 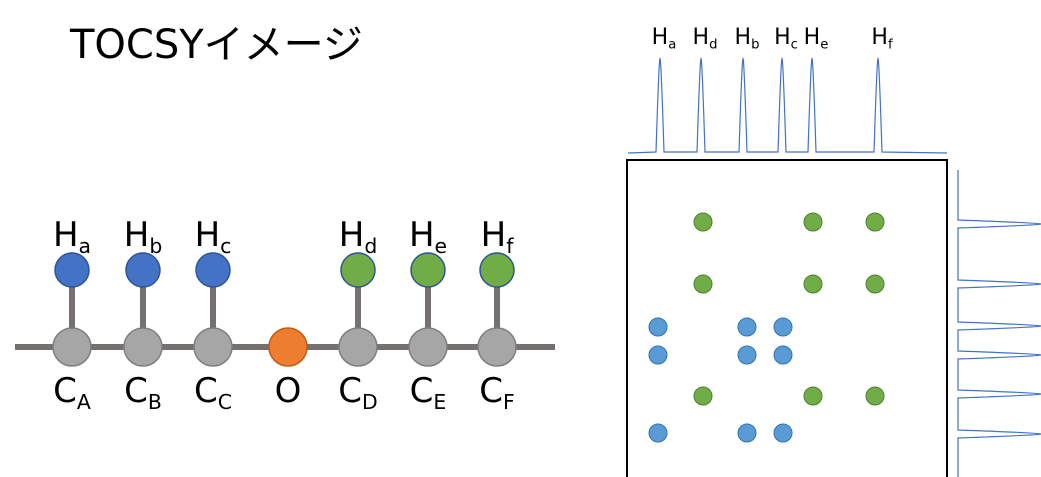 What do you see at coordinates (288, 347) in the screenshot?
I see `o-atom` at bounding box center [288, 347].